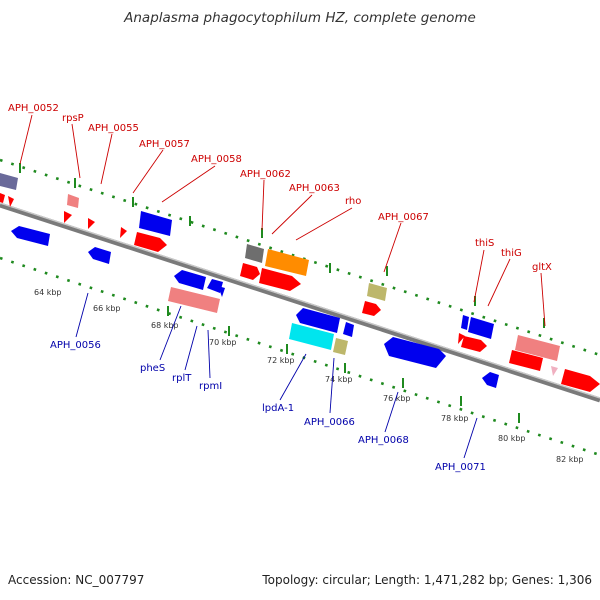  Describe the element at coordinates (73, 118) in the screenshot. I see `gene-label: rpsP` at that location.